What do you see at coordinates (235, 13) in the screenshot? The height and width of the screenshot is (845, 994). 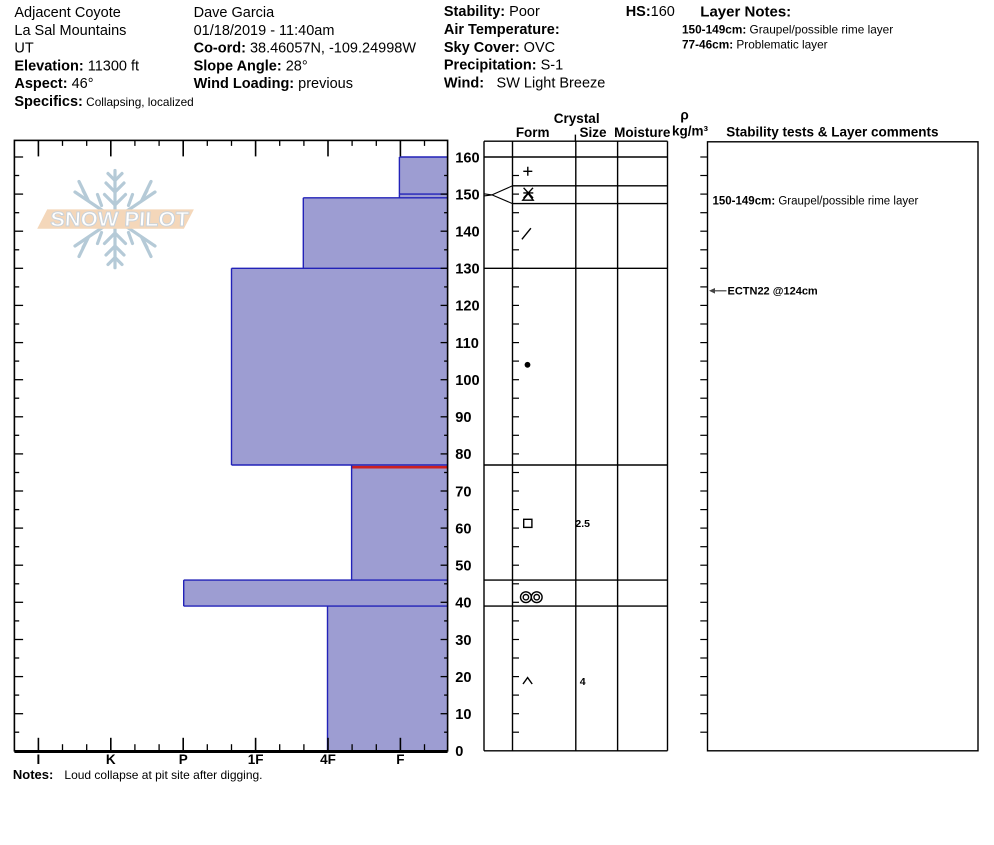 I see `svg-text: Dave Garcia` at bounding box center [235, 13].